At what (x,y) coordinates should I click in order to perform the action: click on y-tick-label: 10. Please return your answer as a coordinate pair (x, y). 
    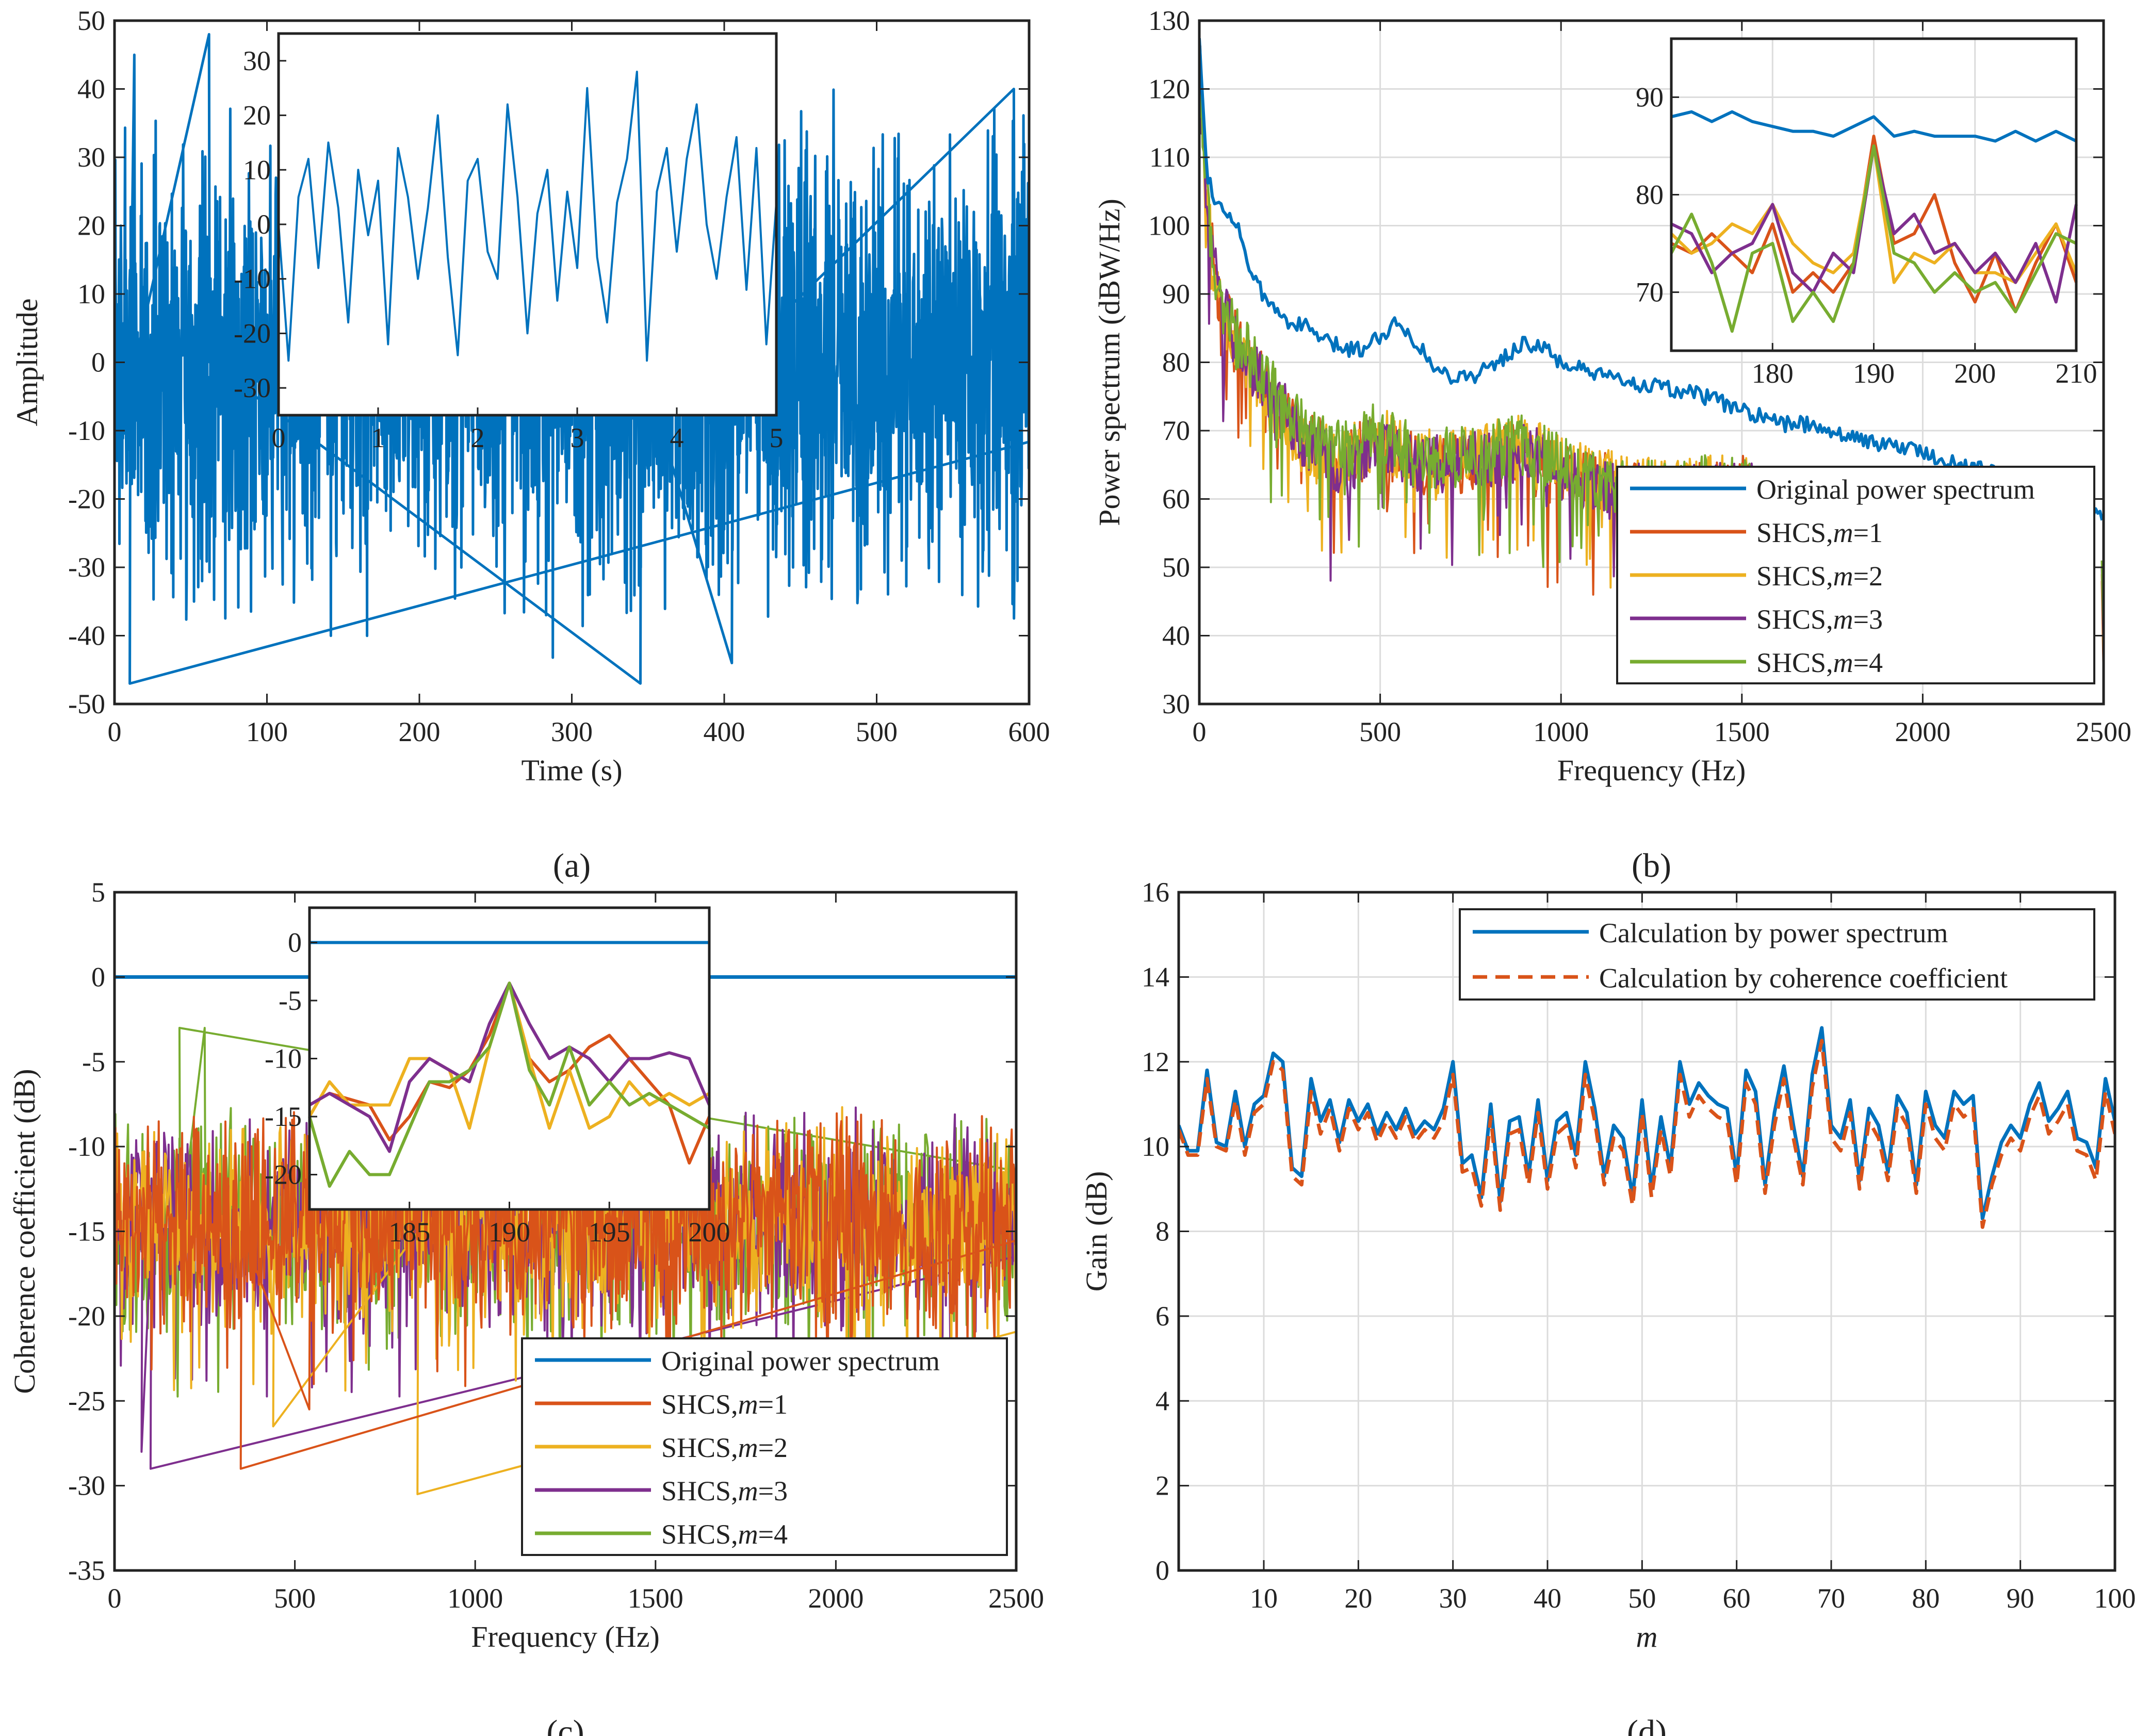
    Looking at the image, I should click on (1155, 1146).